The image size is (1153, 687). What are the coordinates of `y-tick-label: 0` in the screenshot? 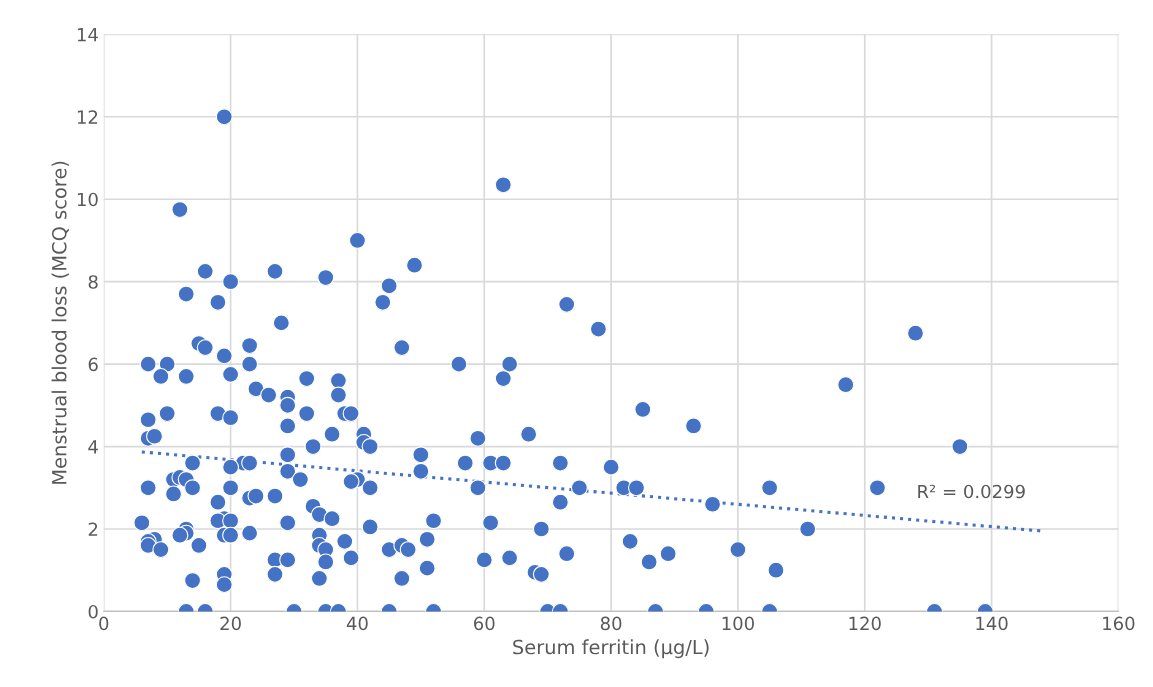 It's located at (93, 611).